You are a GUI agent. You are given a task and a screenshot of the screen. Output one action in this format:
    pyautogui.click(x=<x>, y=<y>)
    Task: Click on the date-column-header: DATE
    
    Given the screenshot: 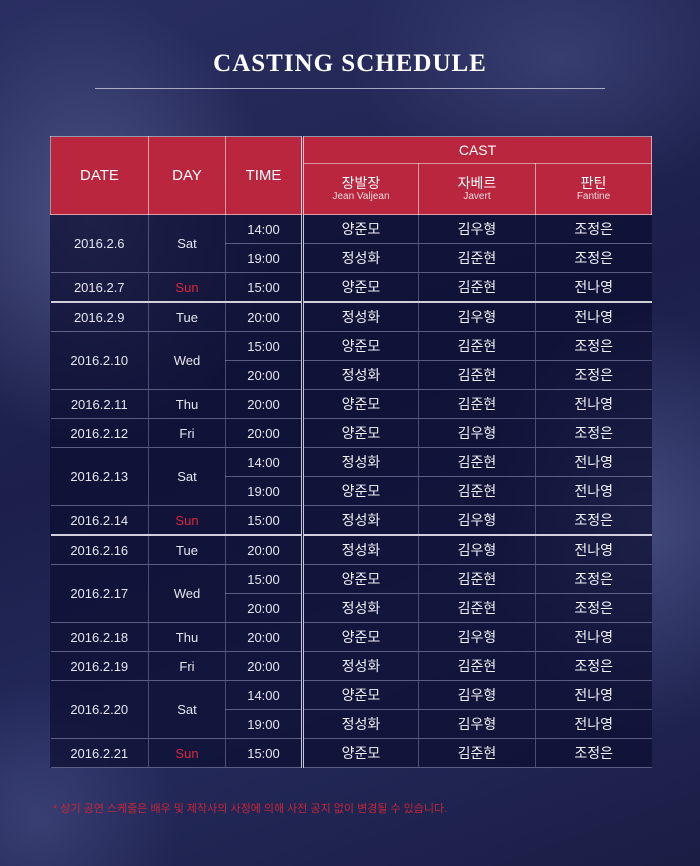 What is the action you would take?
    pyautogui.click(x=99, y=175)
    